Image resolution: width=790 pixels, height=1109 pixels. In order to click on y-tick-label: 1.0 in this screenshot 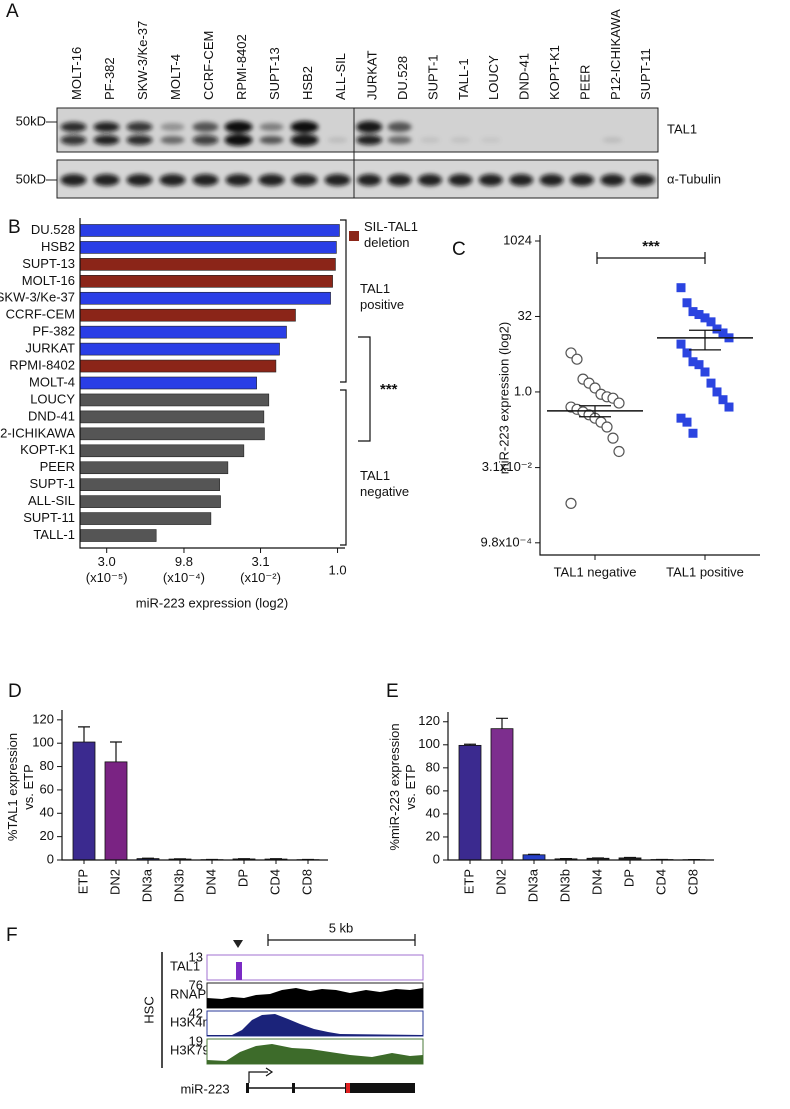, I will do `click(523, 390)`.